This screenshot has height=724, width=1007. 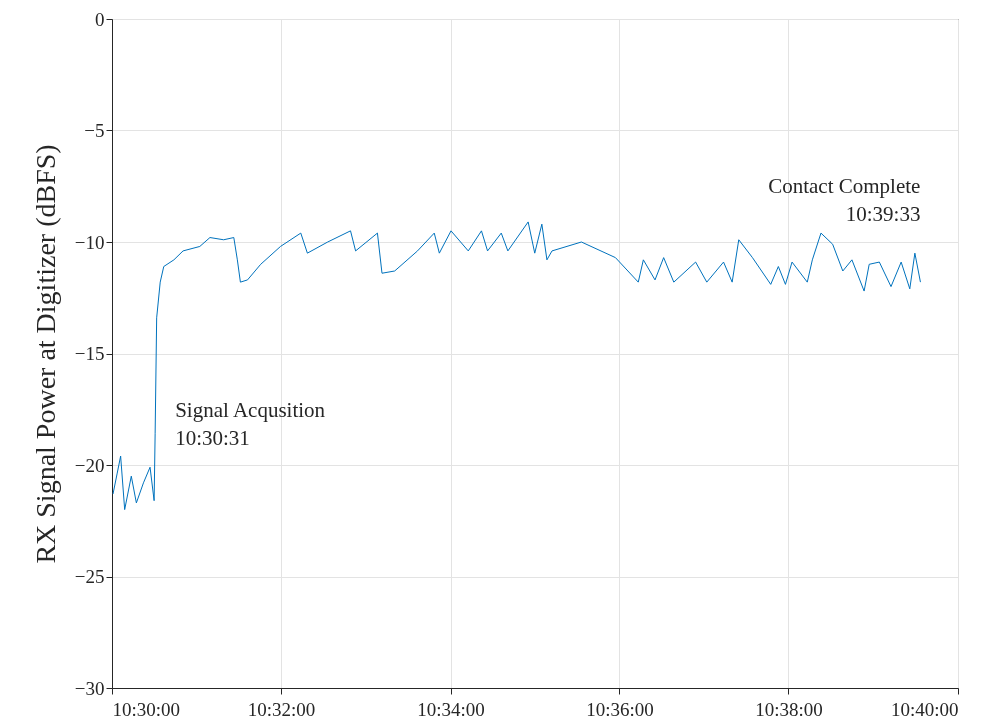 I want to click on x-tick-label: 10:34:00, so click(x=451, y=709).